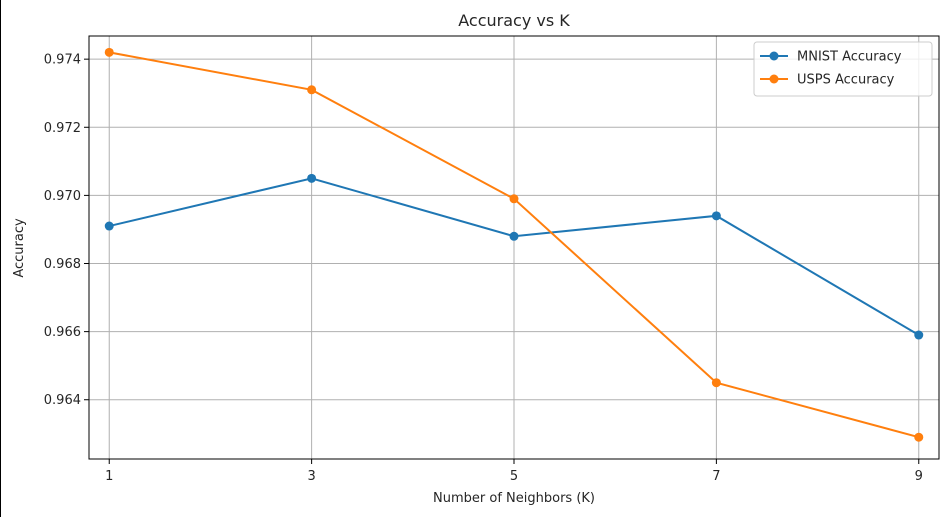  What do you see at coordinates (109, 476) in the screenshot?
I see `x-tick-label: 1` at bounding box center [109, 476].